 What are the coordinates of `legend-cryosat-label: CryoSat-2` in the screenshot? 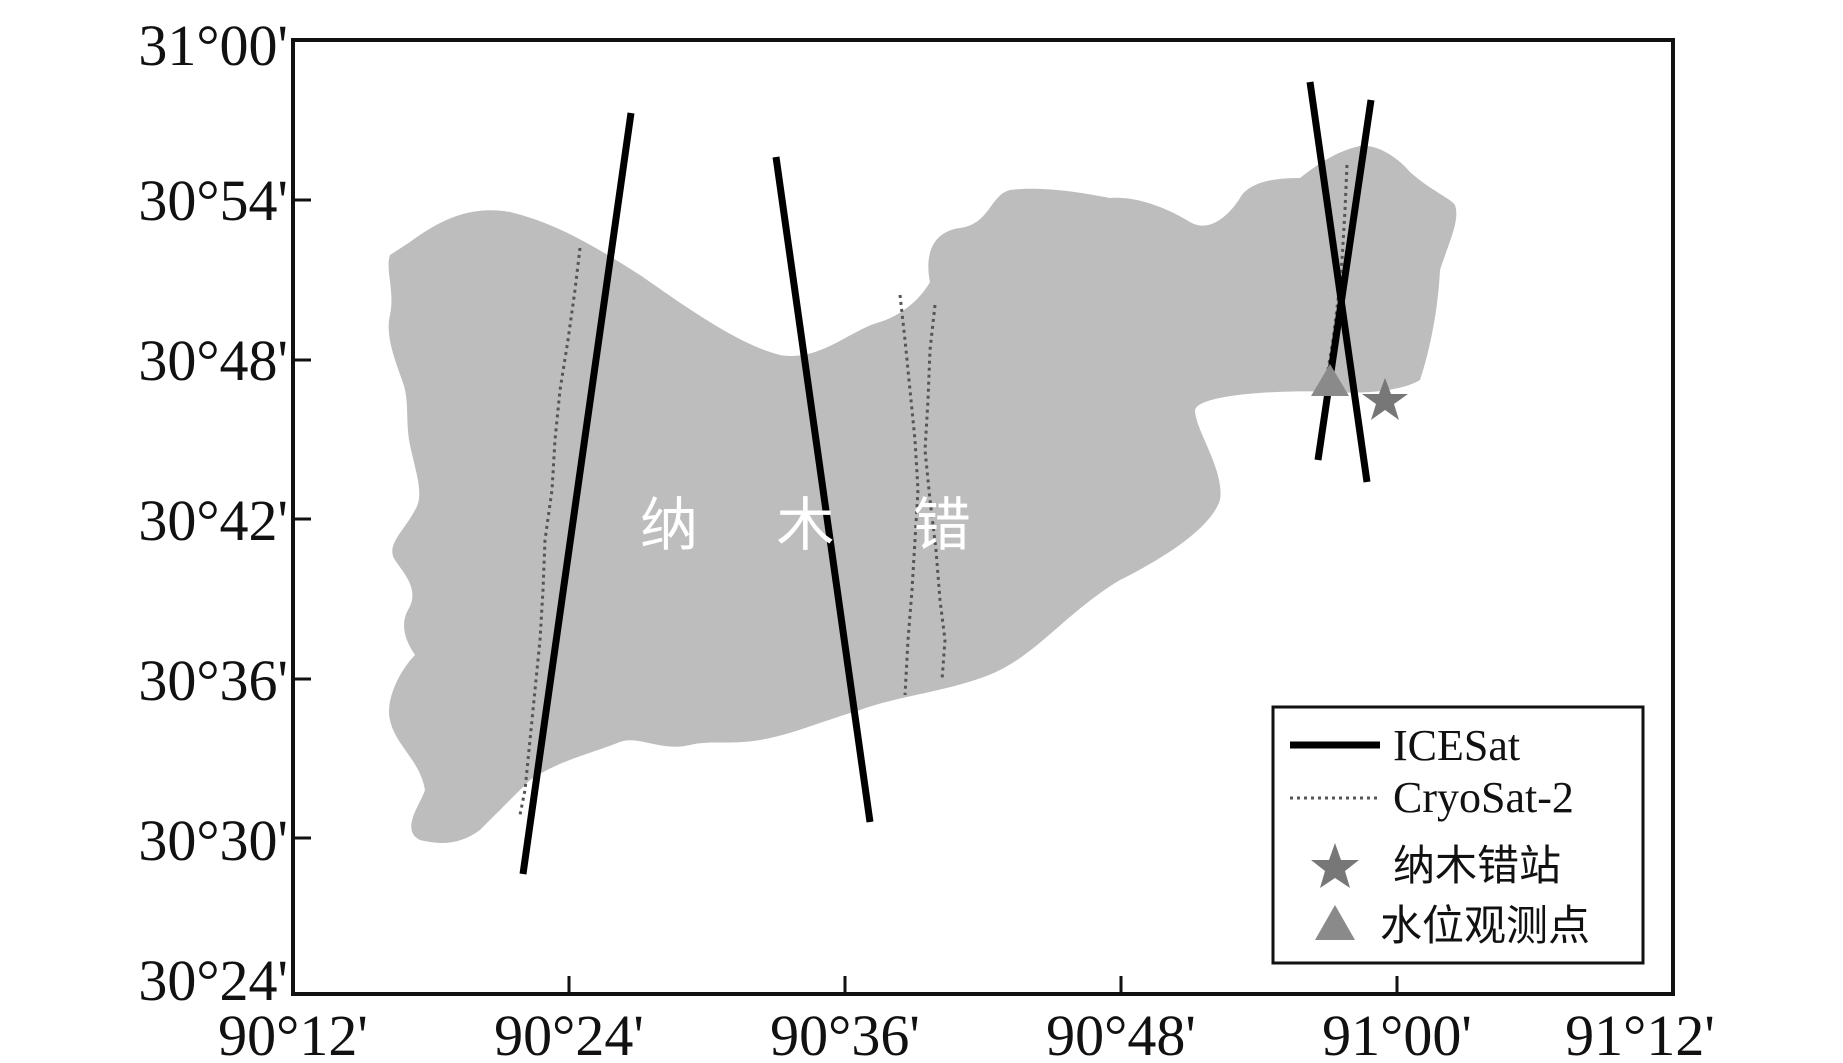 It's located at (1483, 797).